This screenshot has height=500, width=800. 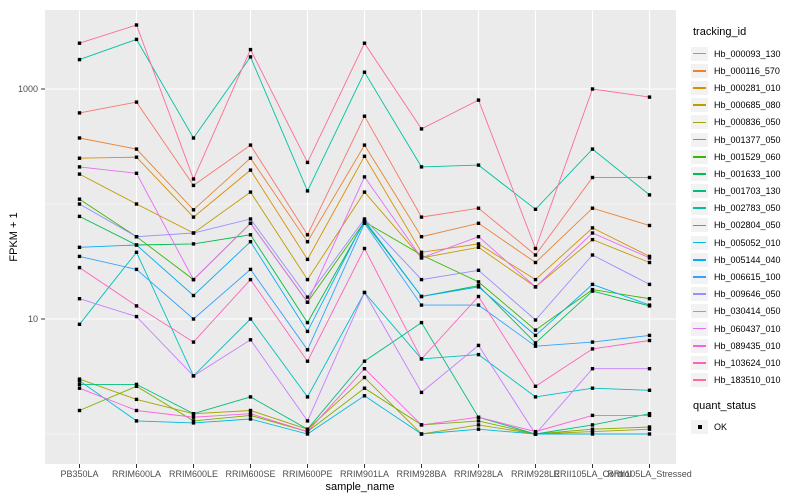 What do you see at coordinates (745, 191) in the screenshot?
I see `legend-entry-Hb_001703_130: Hb_001703_130` at bounding box center [745, 191].